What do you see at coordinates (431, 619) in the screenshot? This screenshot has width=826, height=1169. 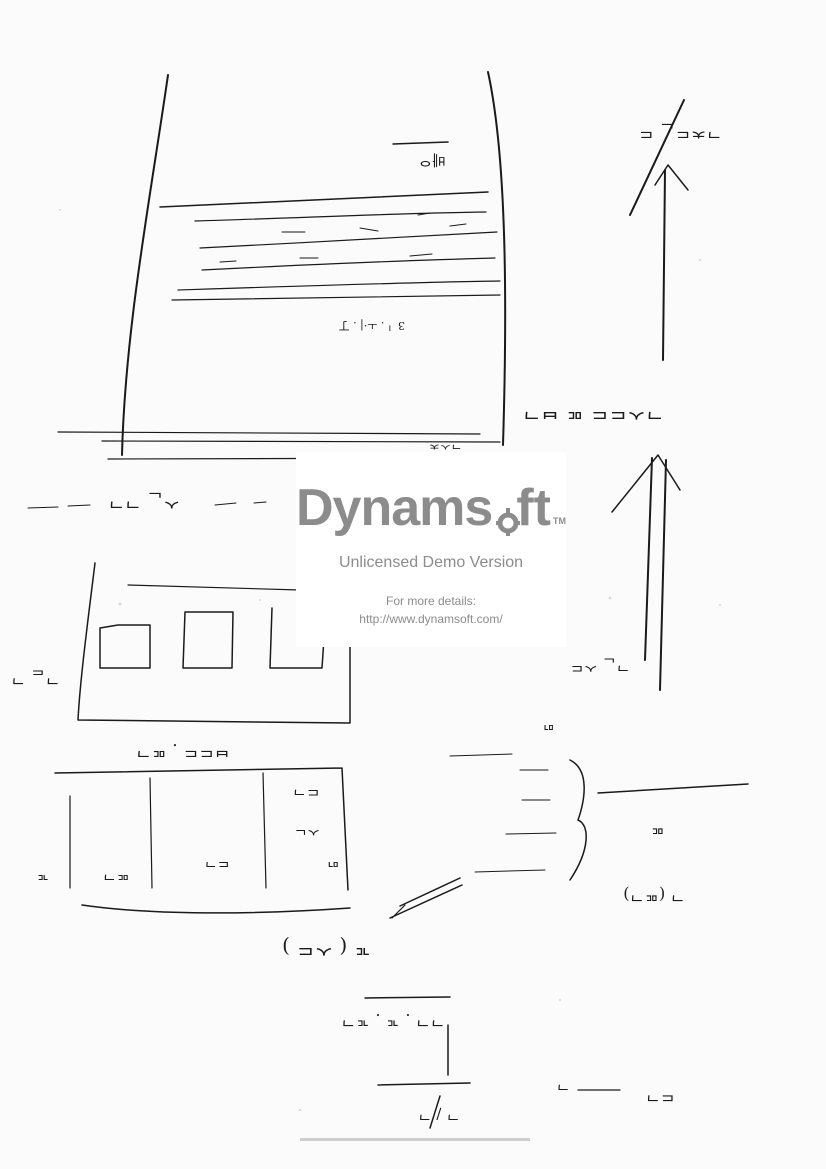 I see `watermark-url: http://www.dynamsoft.com/` at bounding box center [431, 619].